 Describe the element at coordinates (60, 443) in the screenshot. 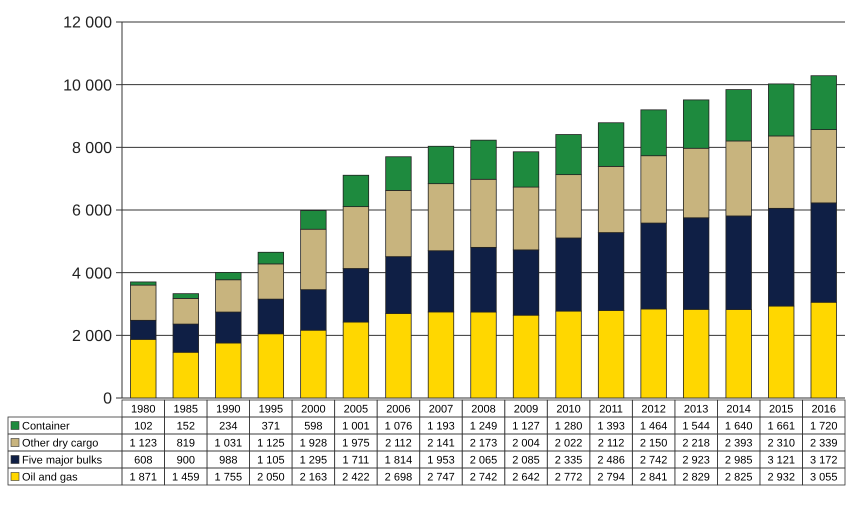

I see `legend-label: Other dry cargo` at that location.